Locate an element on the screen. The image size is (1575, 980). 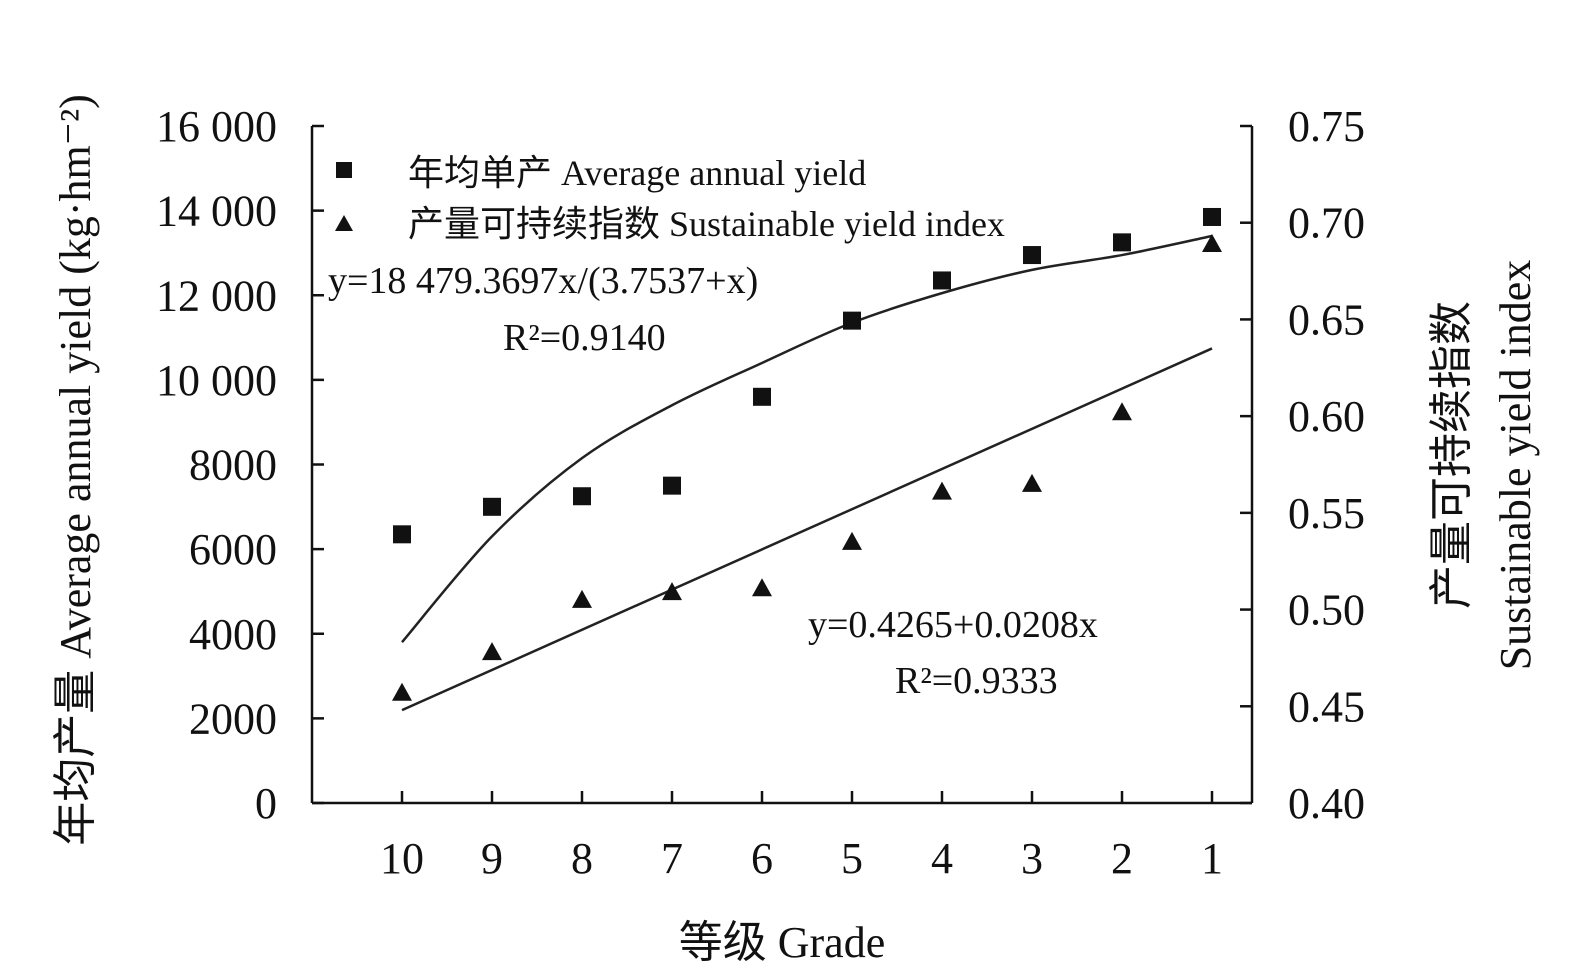
x-axis-title: 等级 Grade is located at coordinates (782, 942).